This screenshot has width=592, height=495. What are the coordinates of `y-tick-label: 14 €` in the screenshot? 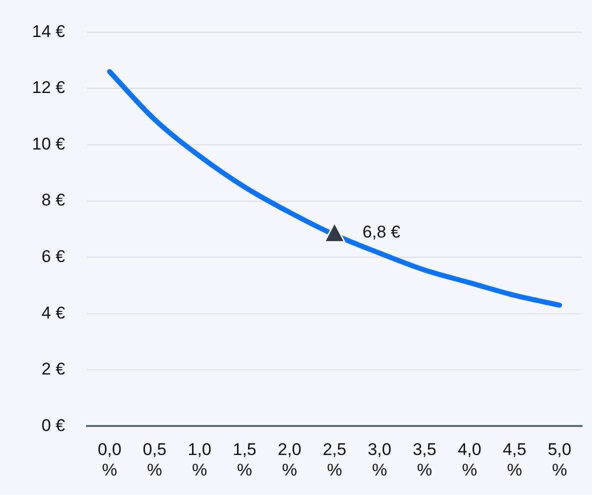 It's located at (49, 31).